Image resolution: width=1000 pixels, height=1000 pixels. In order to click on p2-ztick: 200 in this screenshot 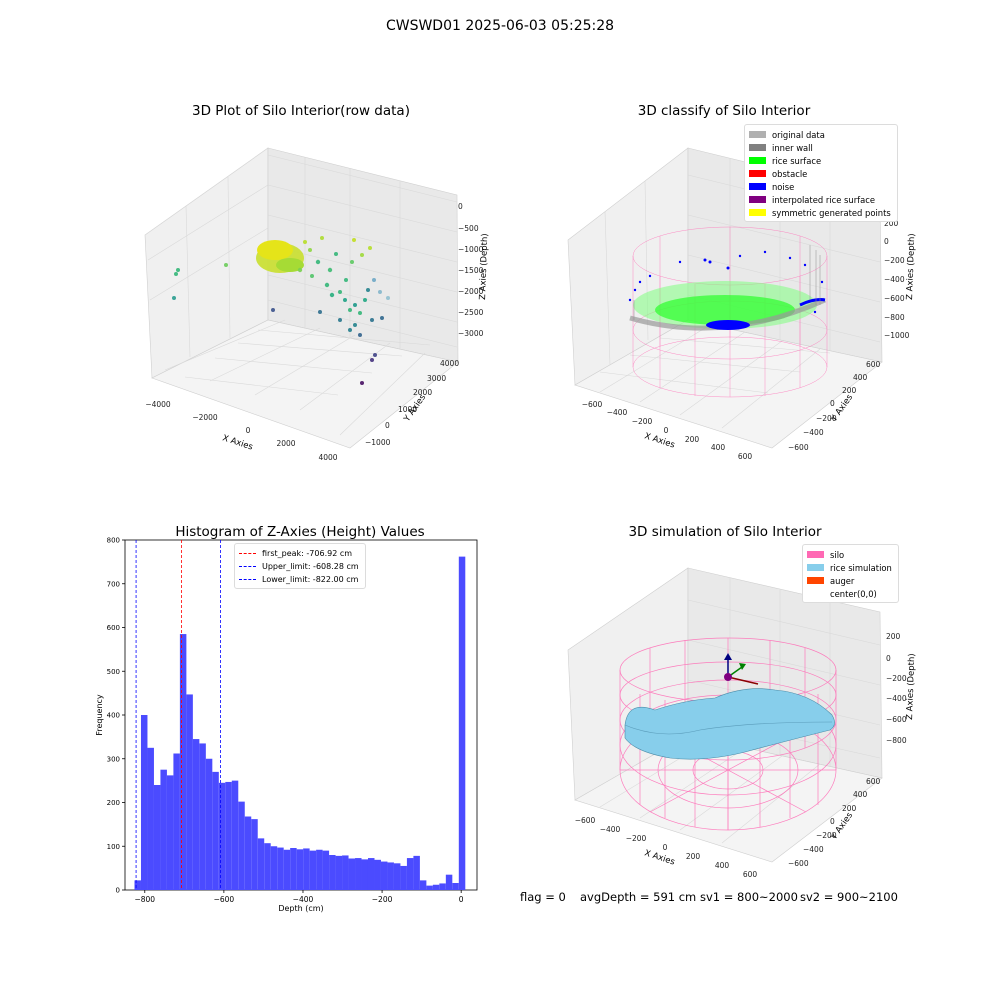, I will do `click(891, 223)`.